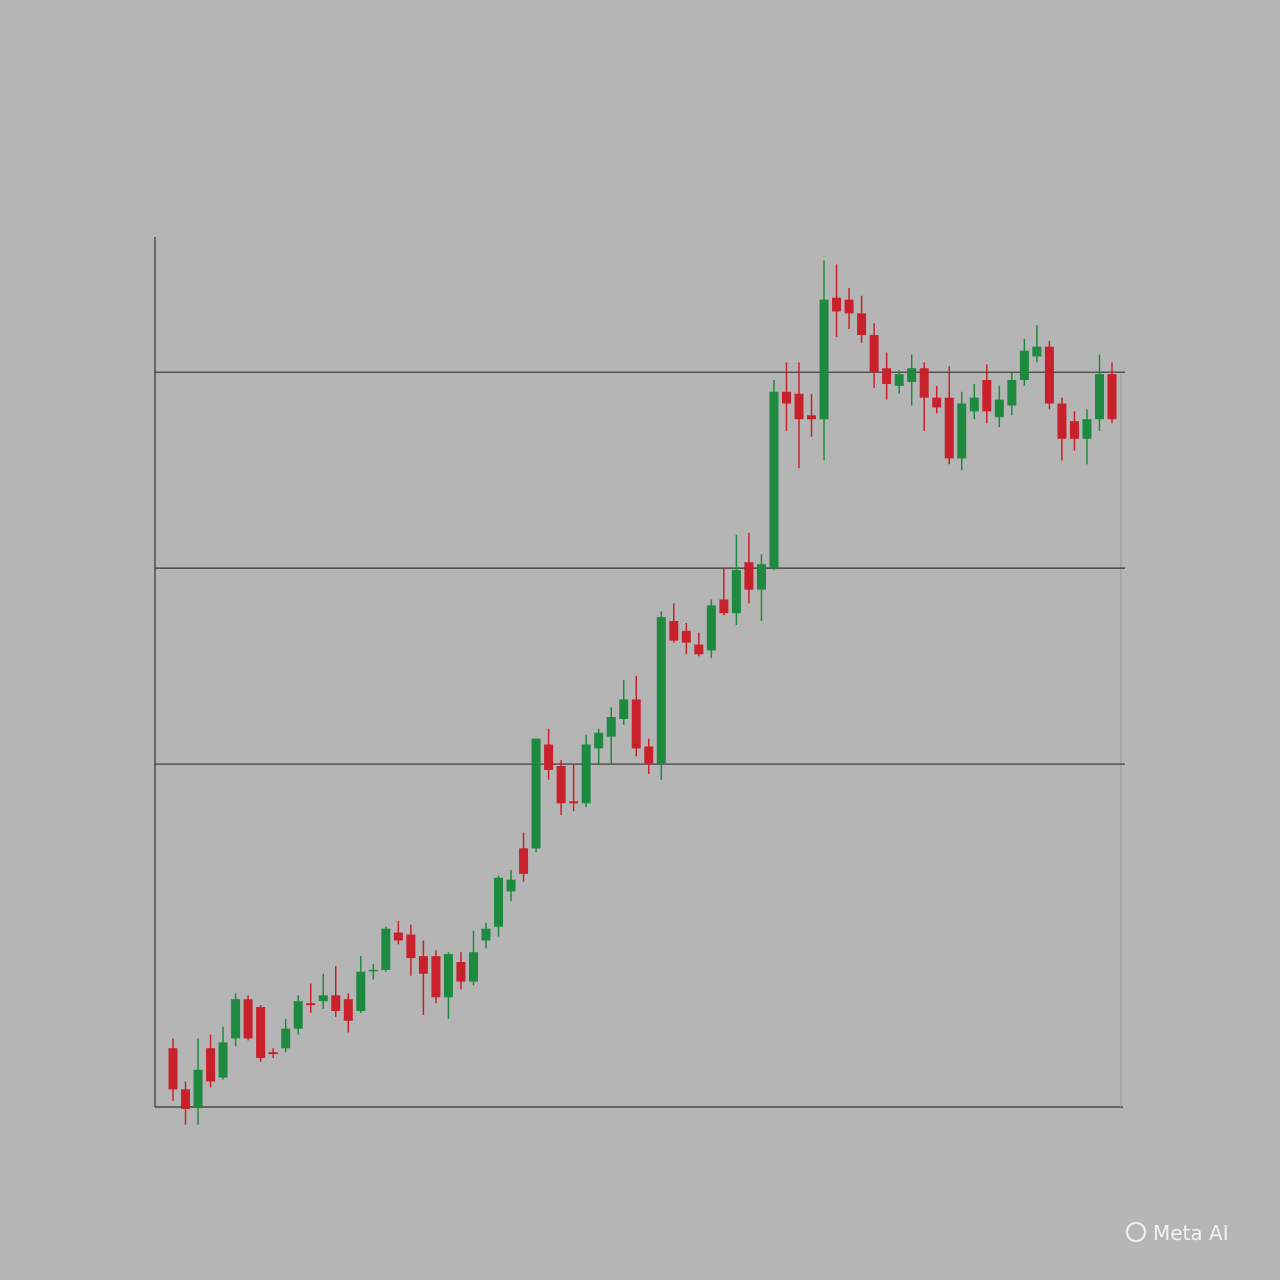 The width and height of the screenshot is (1280, 1280). Describe the element at coordinates (1136, 1232) in the screenshot. I see `watermark-icon` at that location.